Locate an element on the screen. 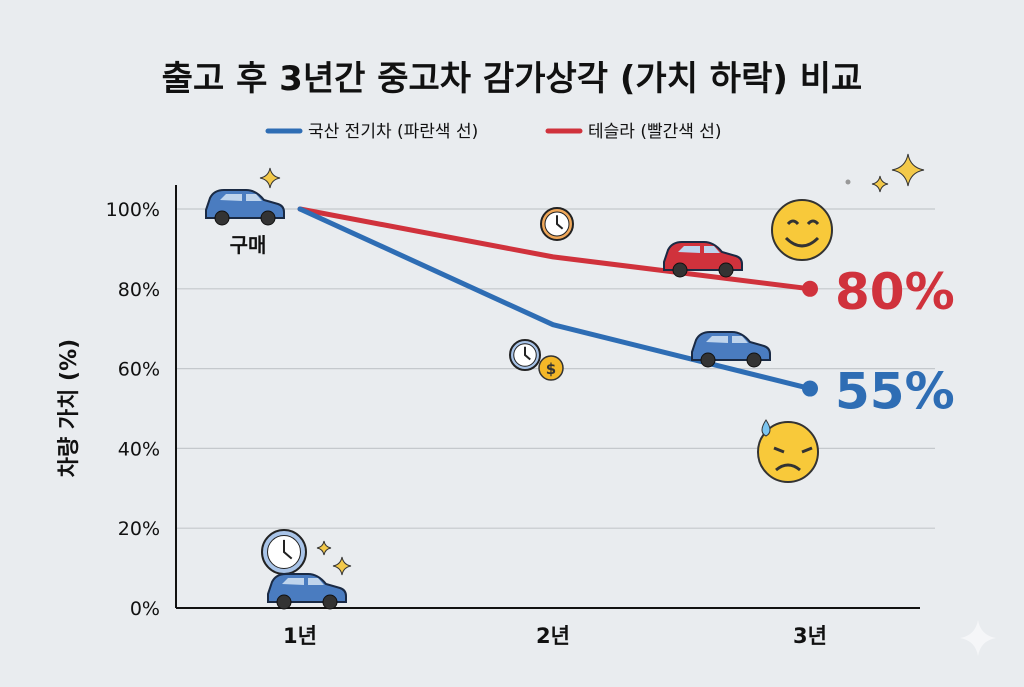 This screenshot has width=1024, height=687. end-value-label: 80% is located at coordinates (895, 292).